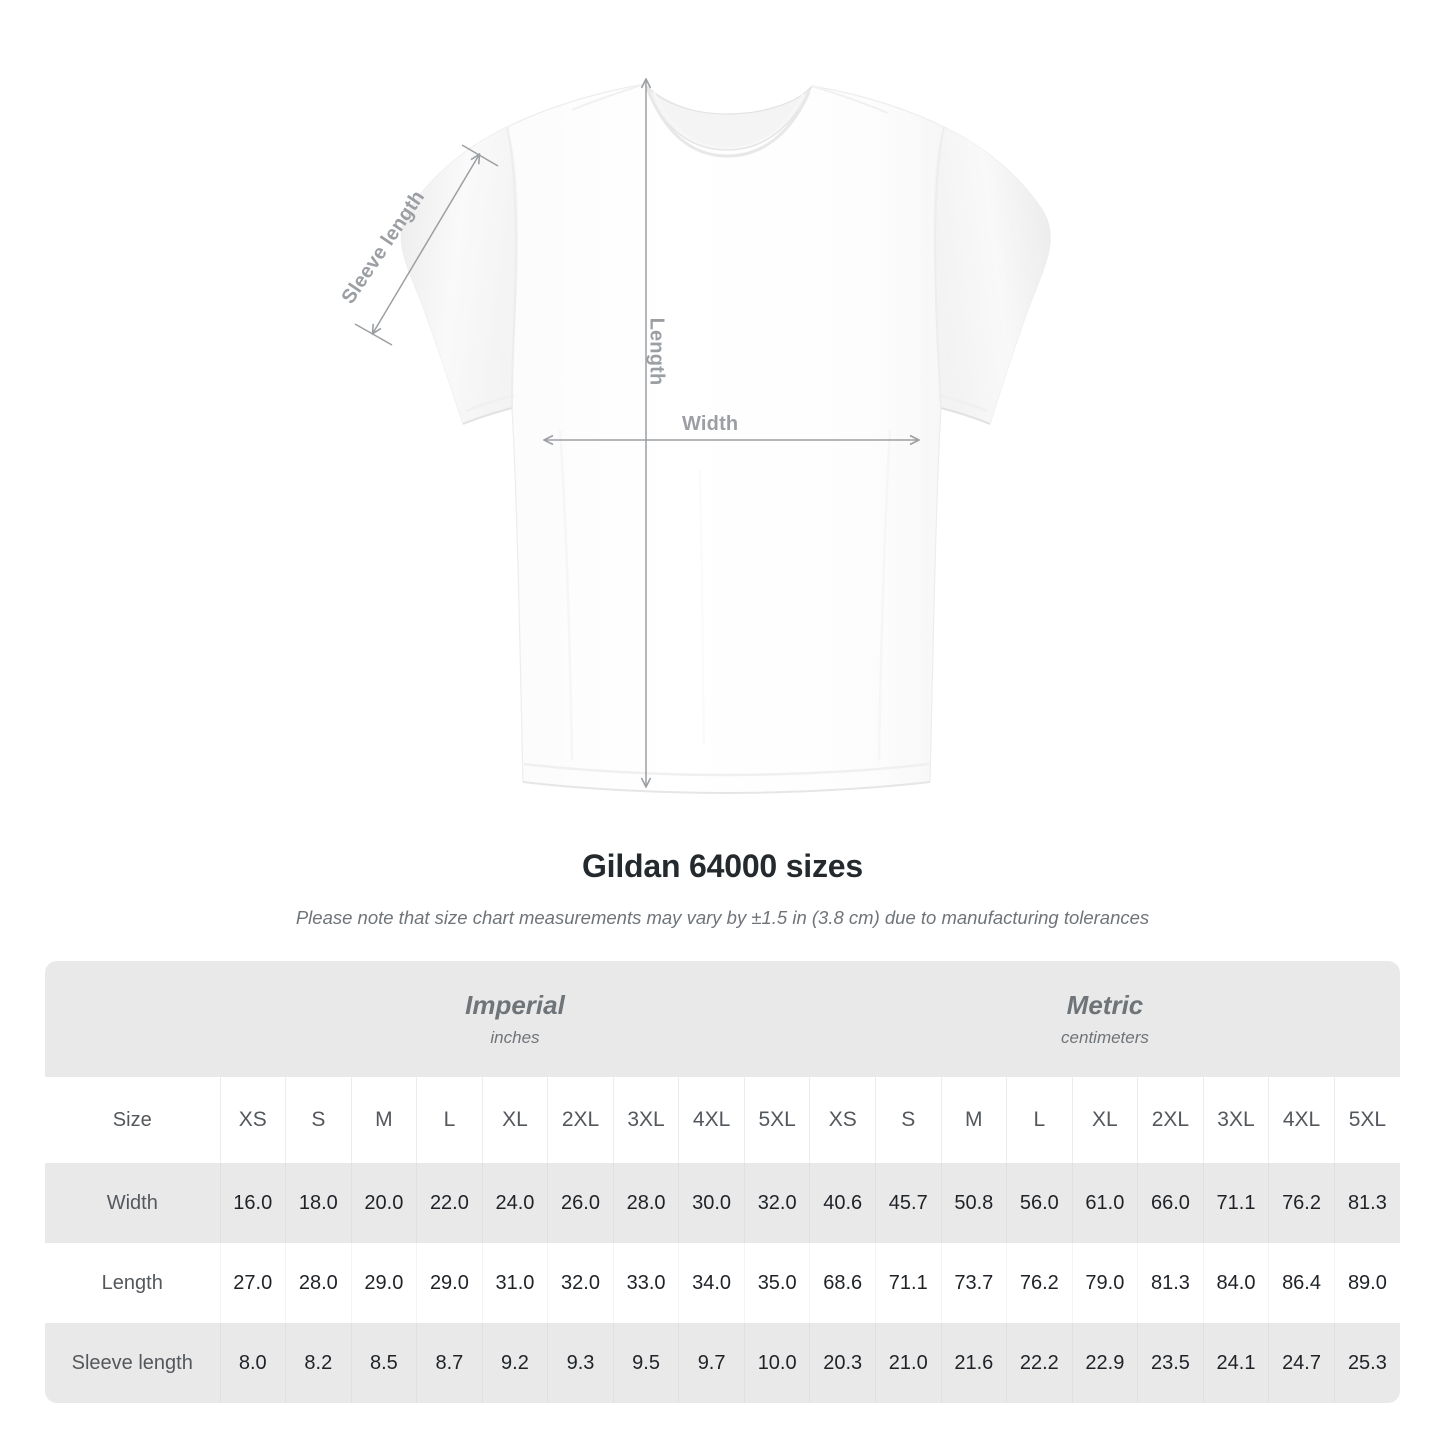 The image size is (1445, 1445). What do you see at coordinates (514, 1203) in the screenshot?
I see `cell: 24.0` at bounding box center [514, 1203].